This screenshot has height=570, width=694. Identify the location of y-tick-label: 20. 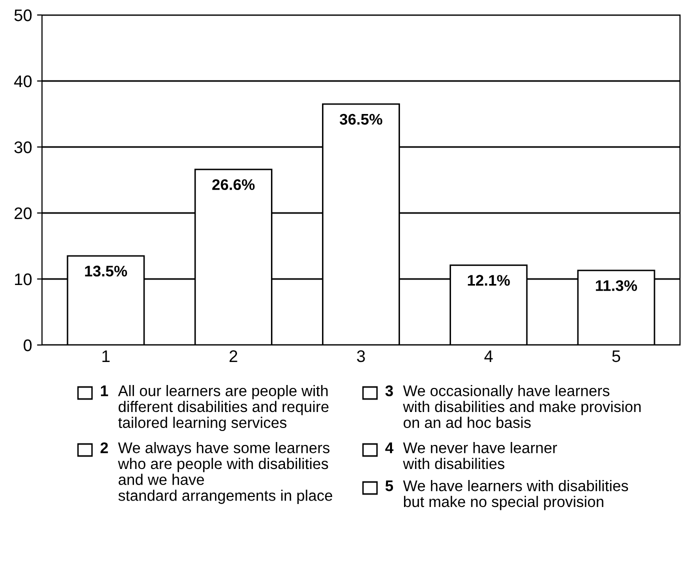
(23, 213).